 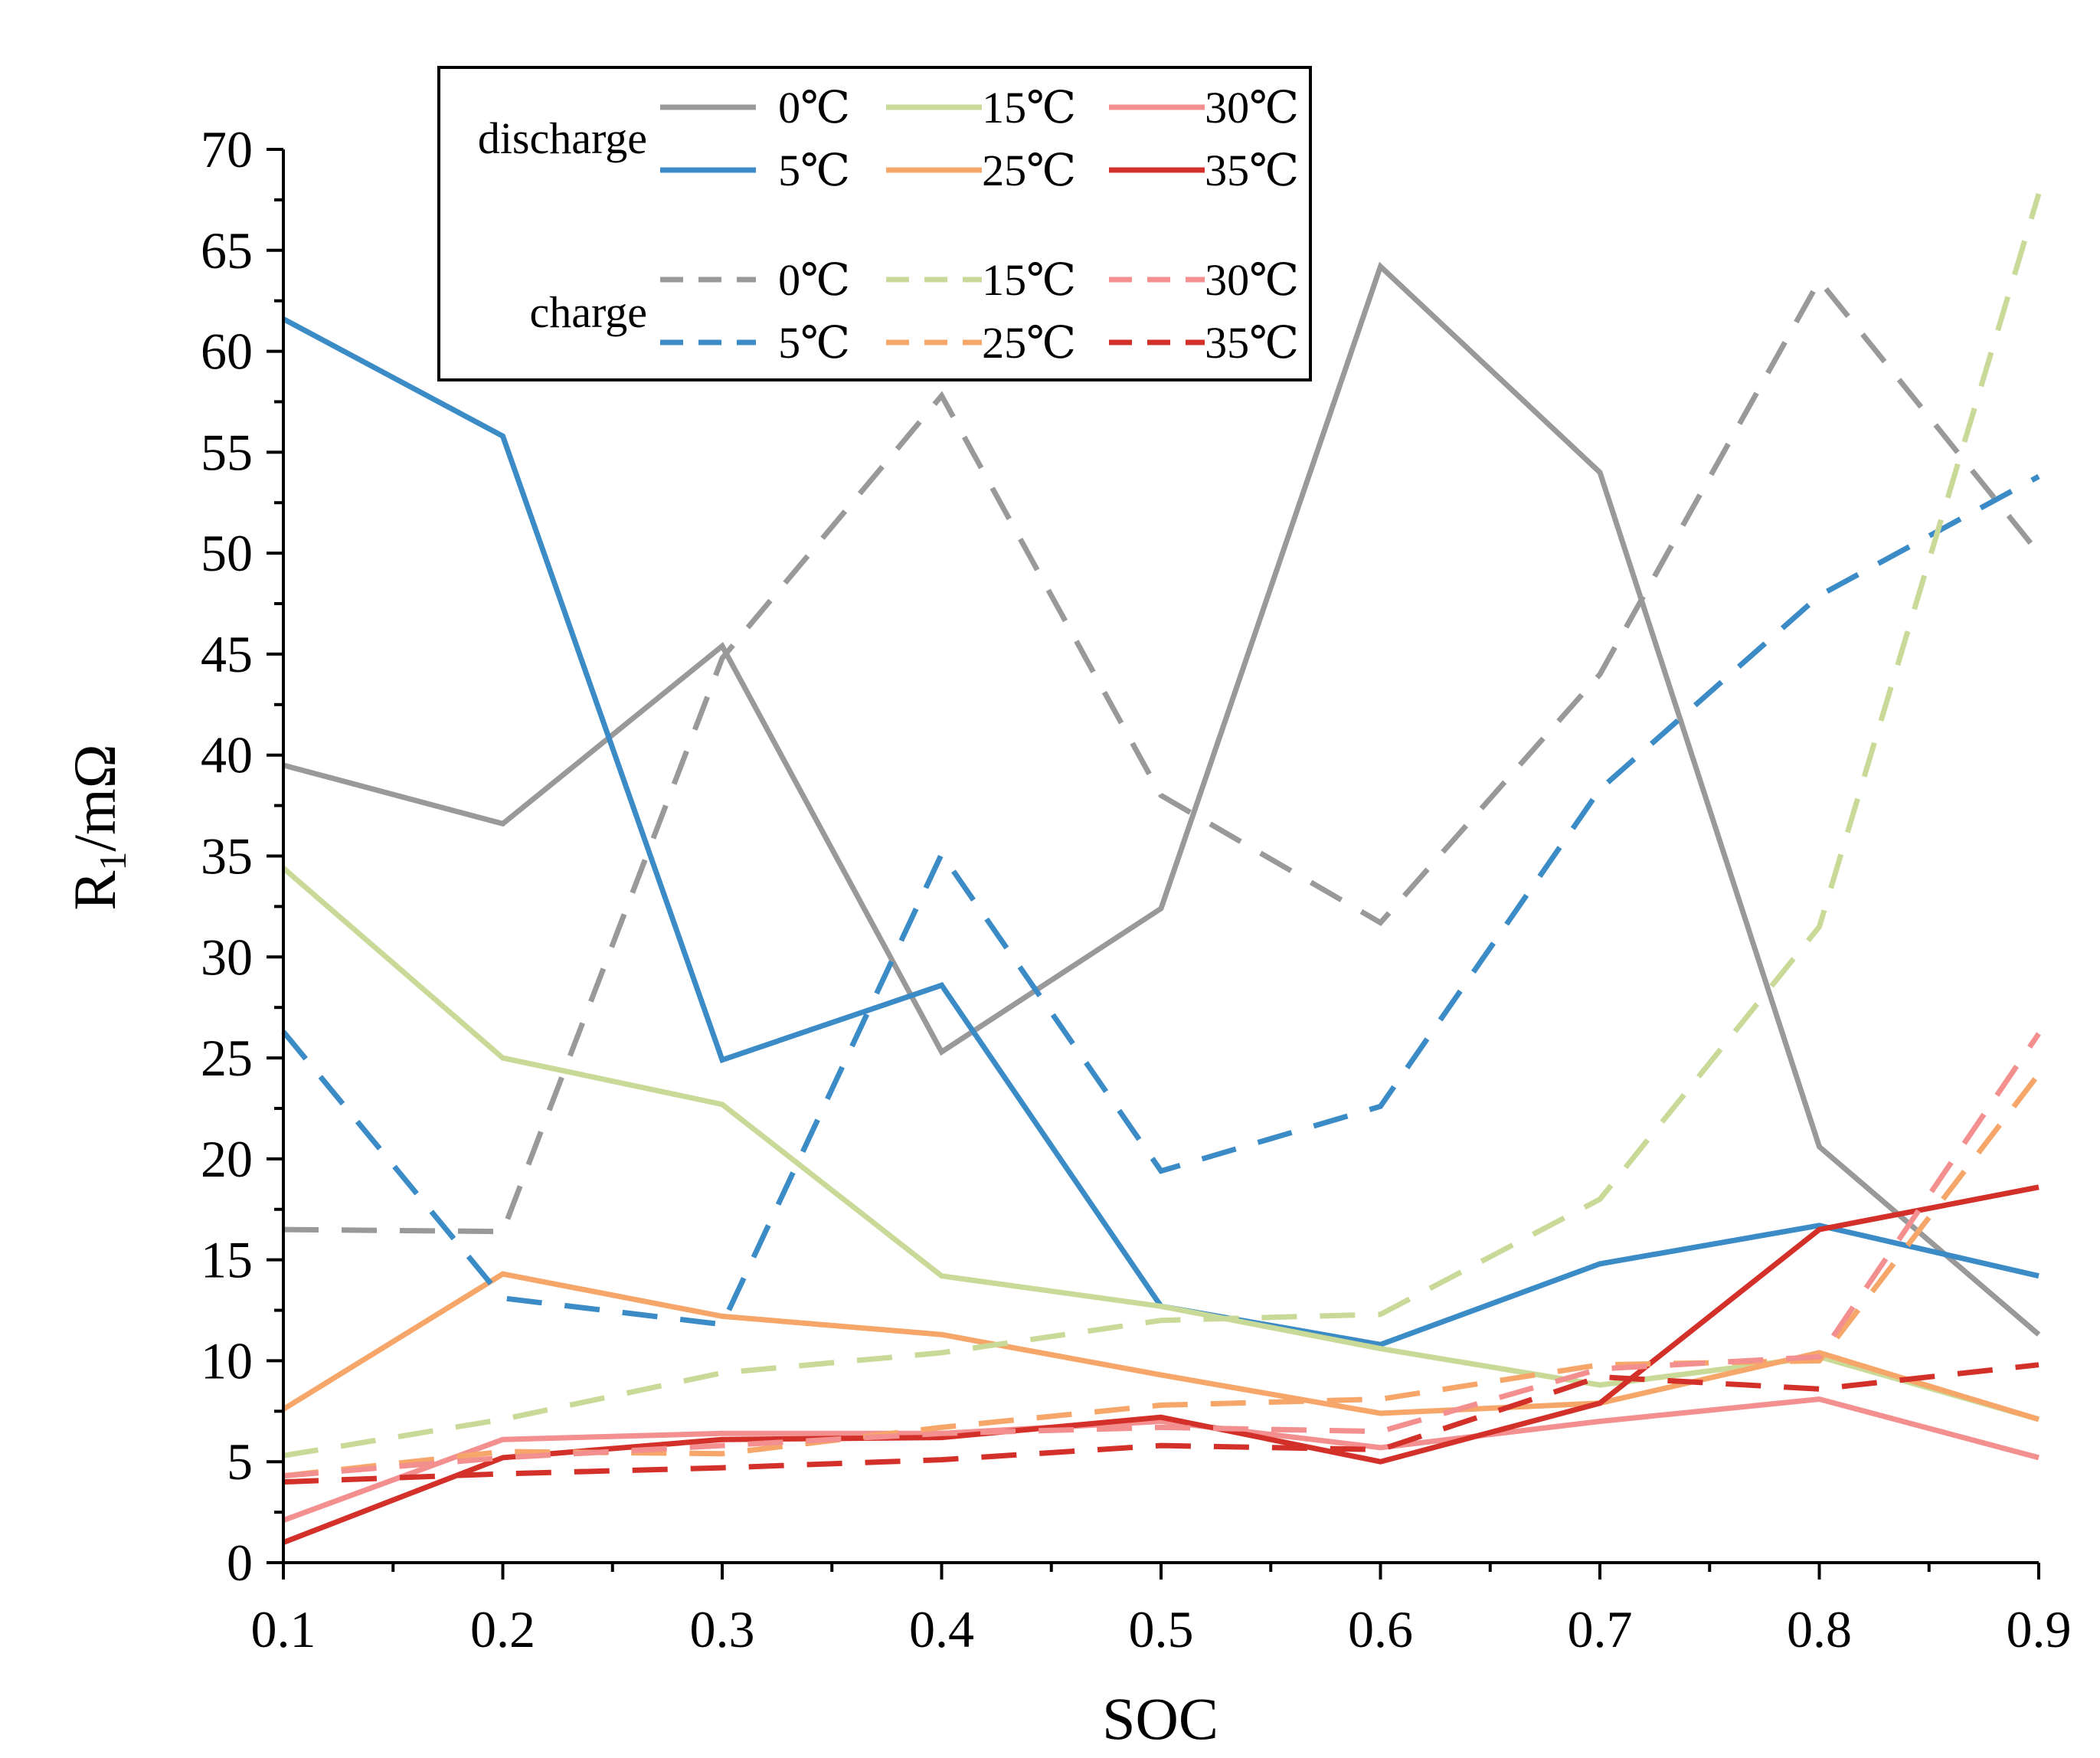 I want to click on y-tick-label: 0, so click(x=240, y=1563).